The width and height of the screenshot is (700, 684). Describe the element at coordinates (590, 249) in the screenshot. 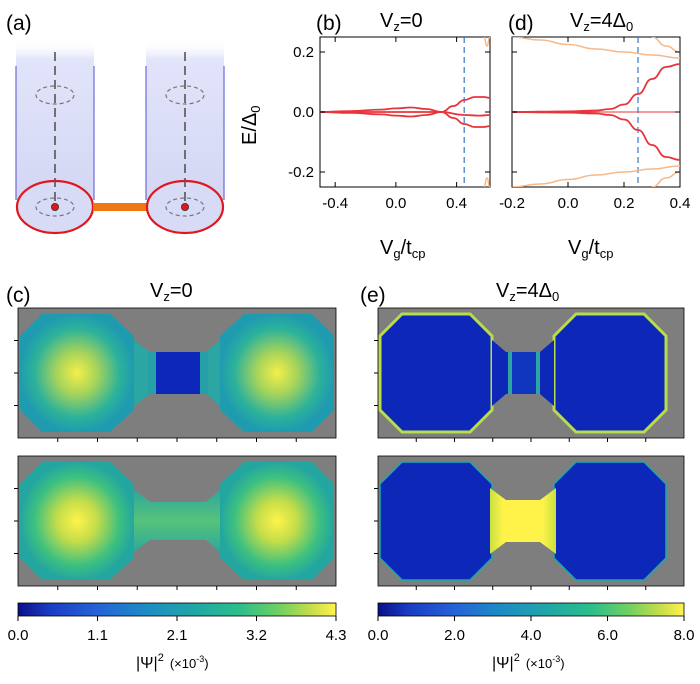

I see `x-axis-label-d: Vg/tcp` at that location.